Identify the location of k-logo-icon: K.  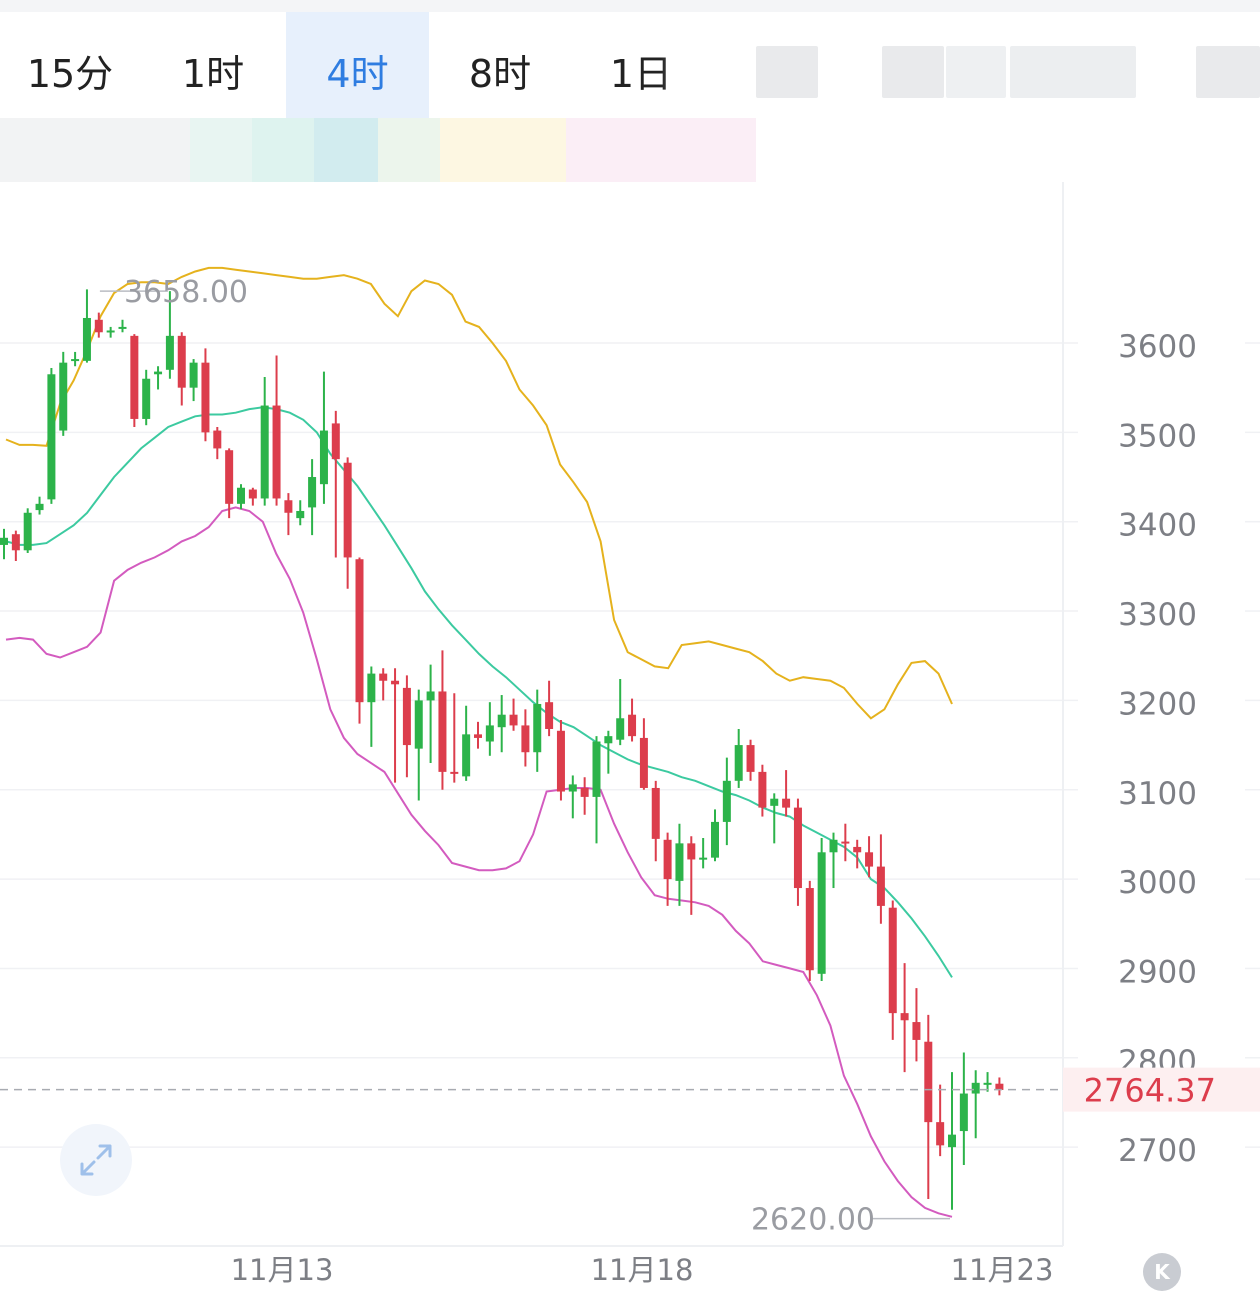
(1162, 1272).